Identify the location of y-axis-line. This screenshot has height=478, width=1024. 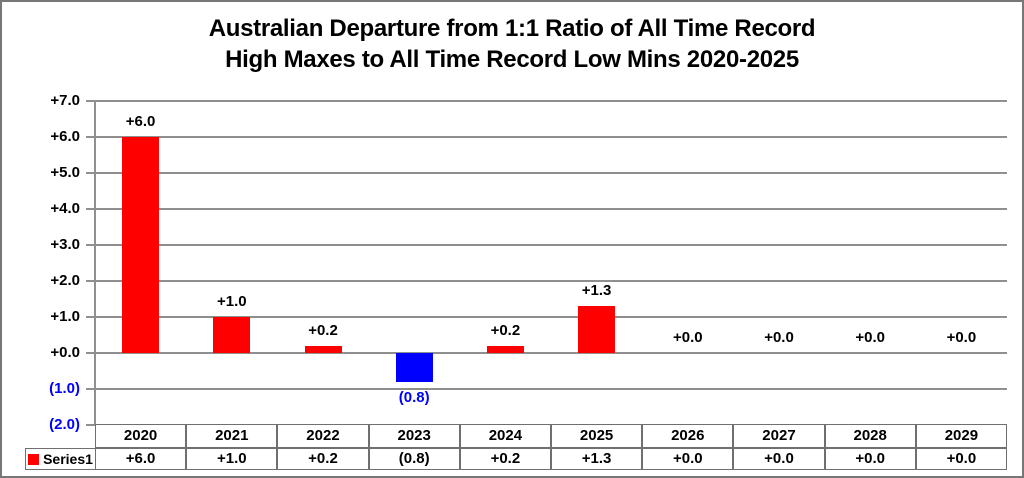
(95, 263).